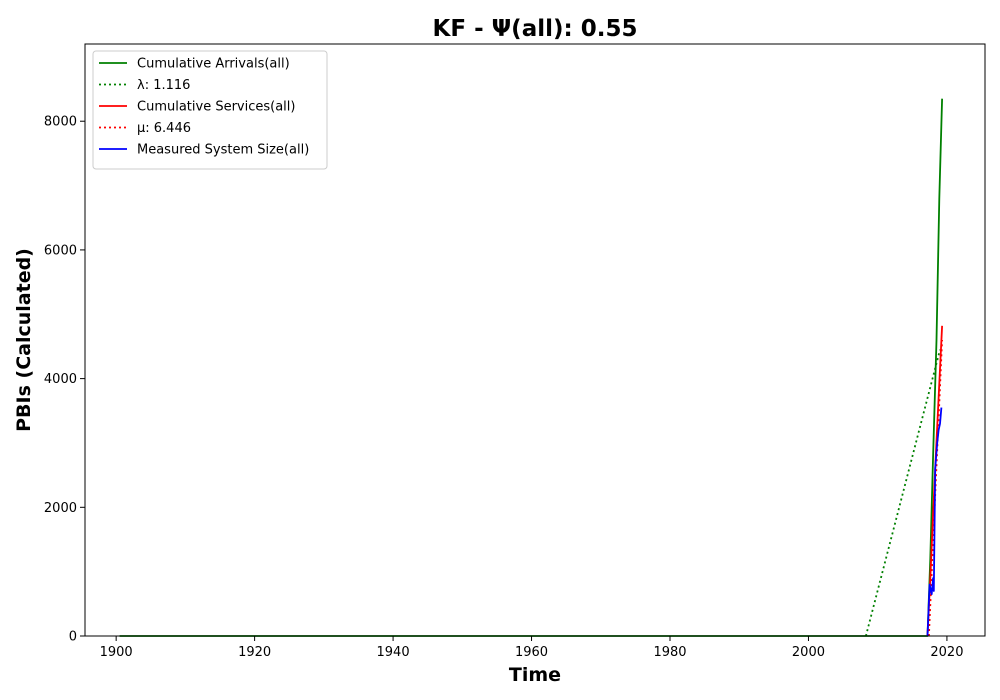 Image resolution: width=1000 pixels, height=700 pixels. What do you see at coordinates (164, 128) in the screenshot?
I see `legend-label: μ: 6.446` at bounding box center [164, 128].